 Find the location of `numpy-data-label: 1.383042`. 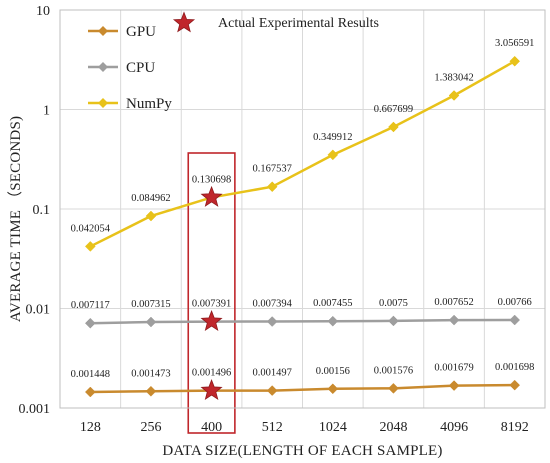

numpy-data-label: 1.383042 is located at coordinates (453, 77).